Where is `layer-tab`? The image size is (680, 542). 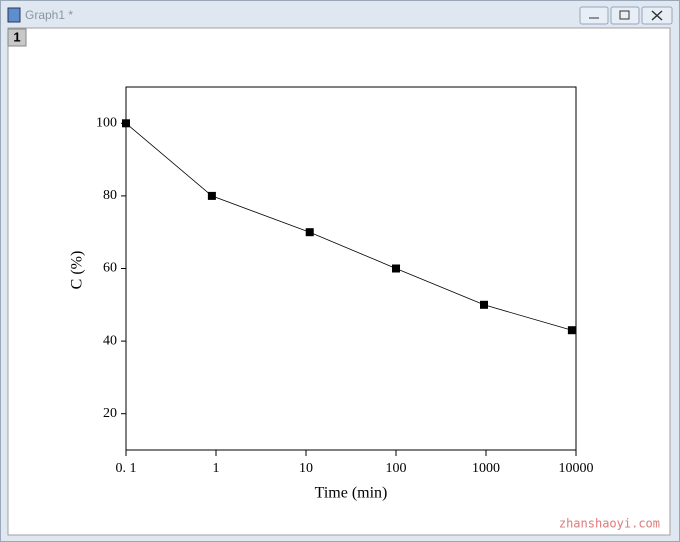
layer-tab is located at coordinates (17, 37).